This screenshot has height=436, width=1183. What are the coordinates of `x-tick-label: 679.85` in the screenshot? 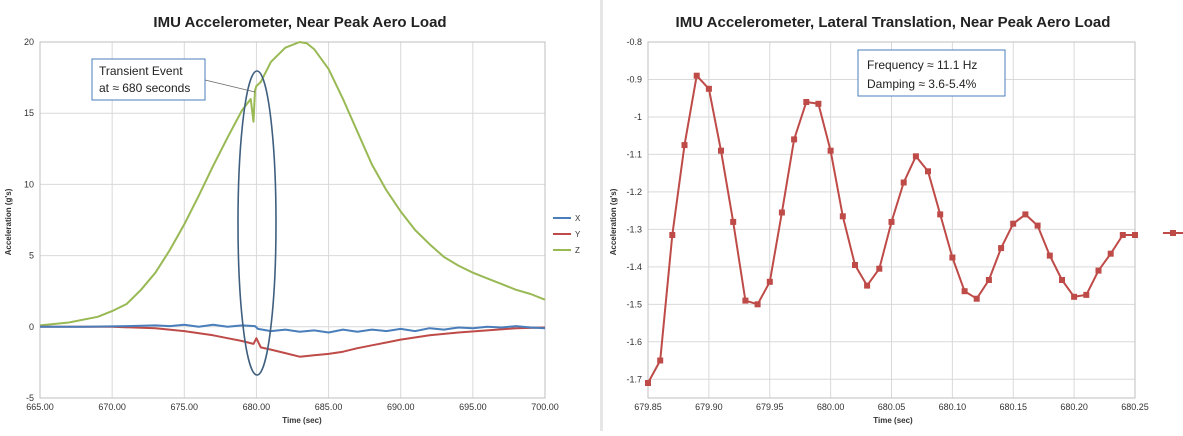 It's located at (648, 407).